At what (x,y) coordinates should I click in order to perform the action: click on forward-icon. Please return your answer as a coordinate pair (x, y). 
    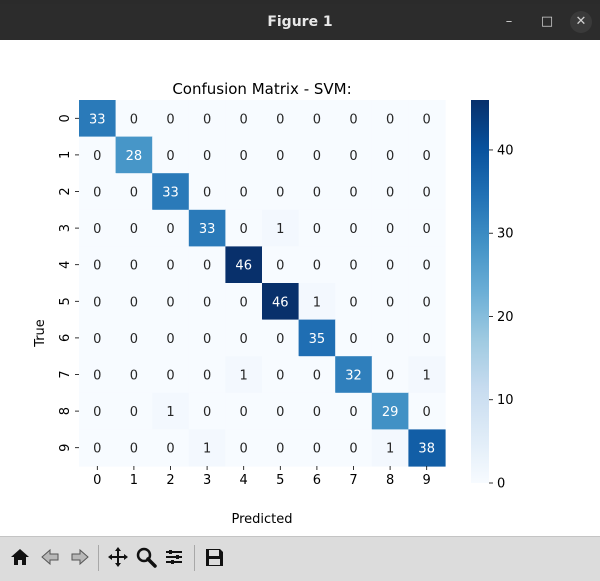
    Looking at the image, I should click on (80, 557).